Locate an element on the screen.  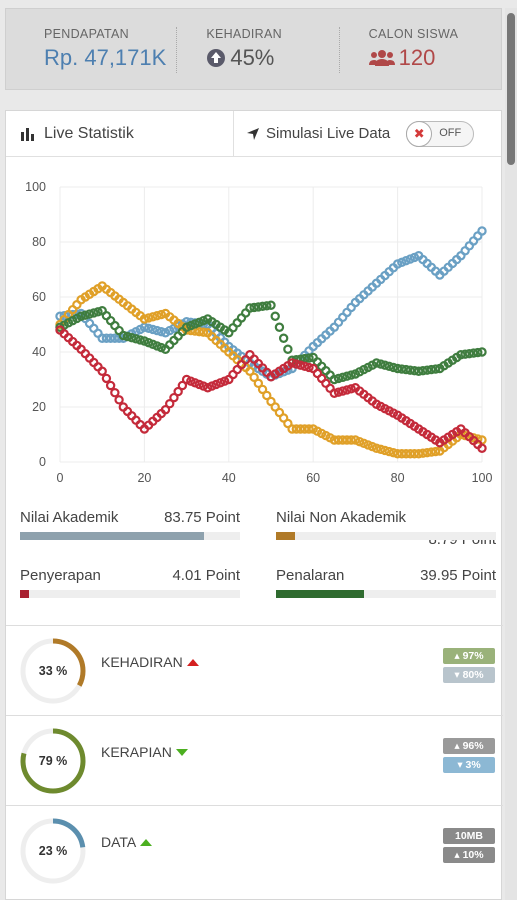
stat-pendapatan: PENDAPATAN Rp. 47,171K is located at coordinates (91, 49).